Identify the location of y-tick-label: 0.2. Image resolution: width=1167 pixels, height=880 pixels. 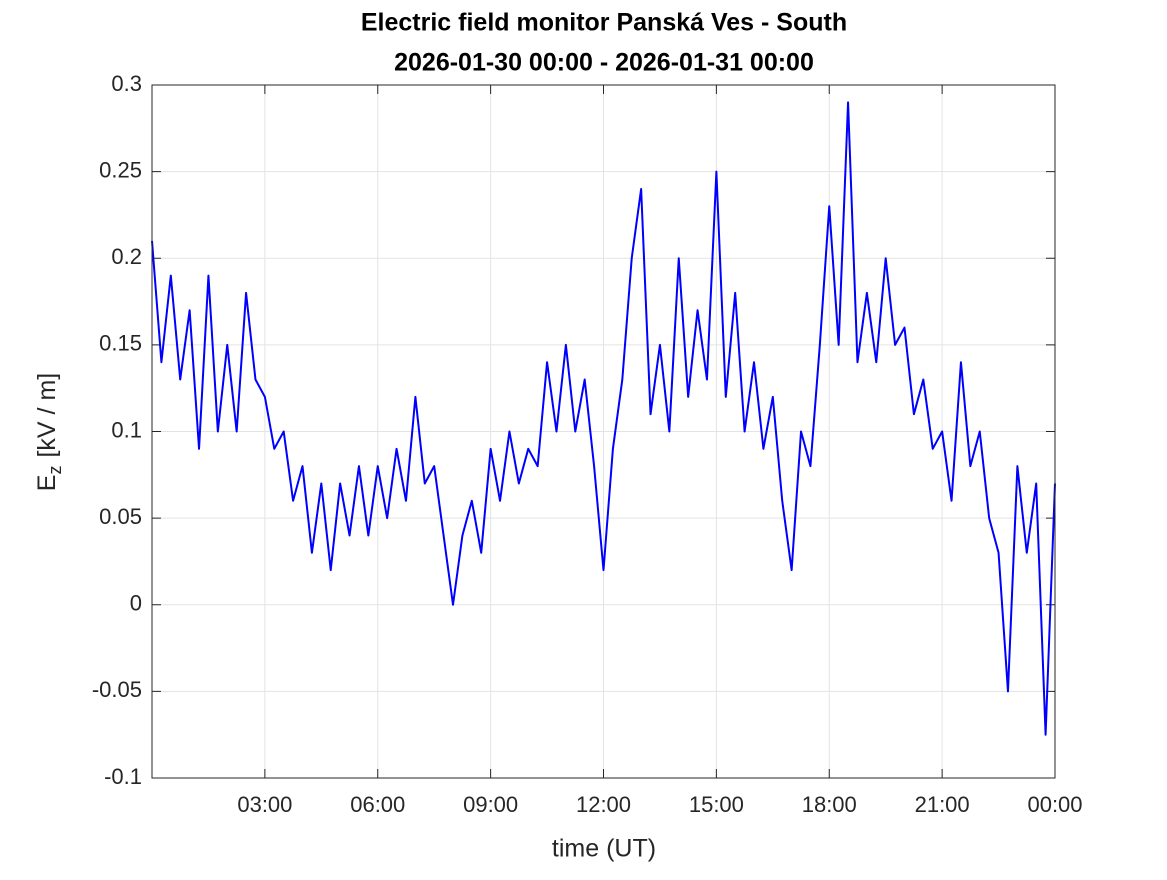
(126, 256).